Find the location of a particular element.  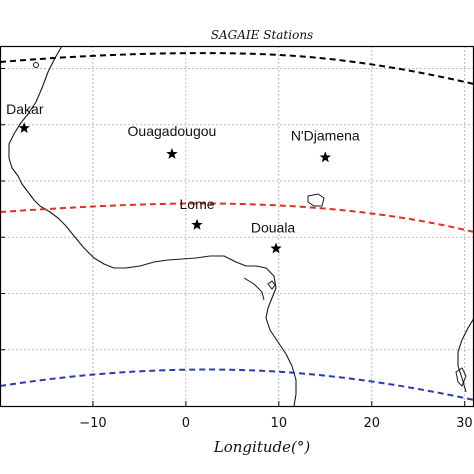

station-marker-lome is located at coordinates (197, 224).